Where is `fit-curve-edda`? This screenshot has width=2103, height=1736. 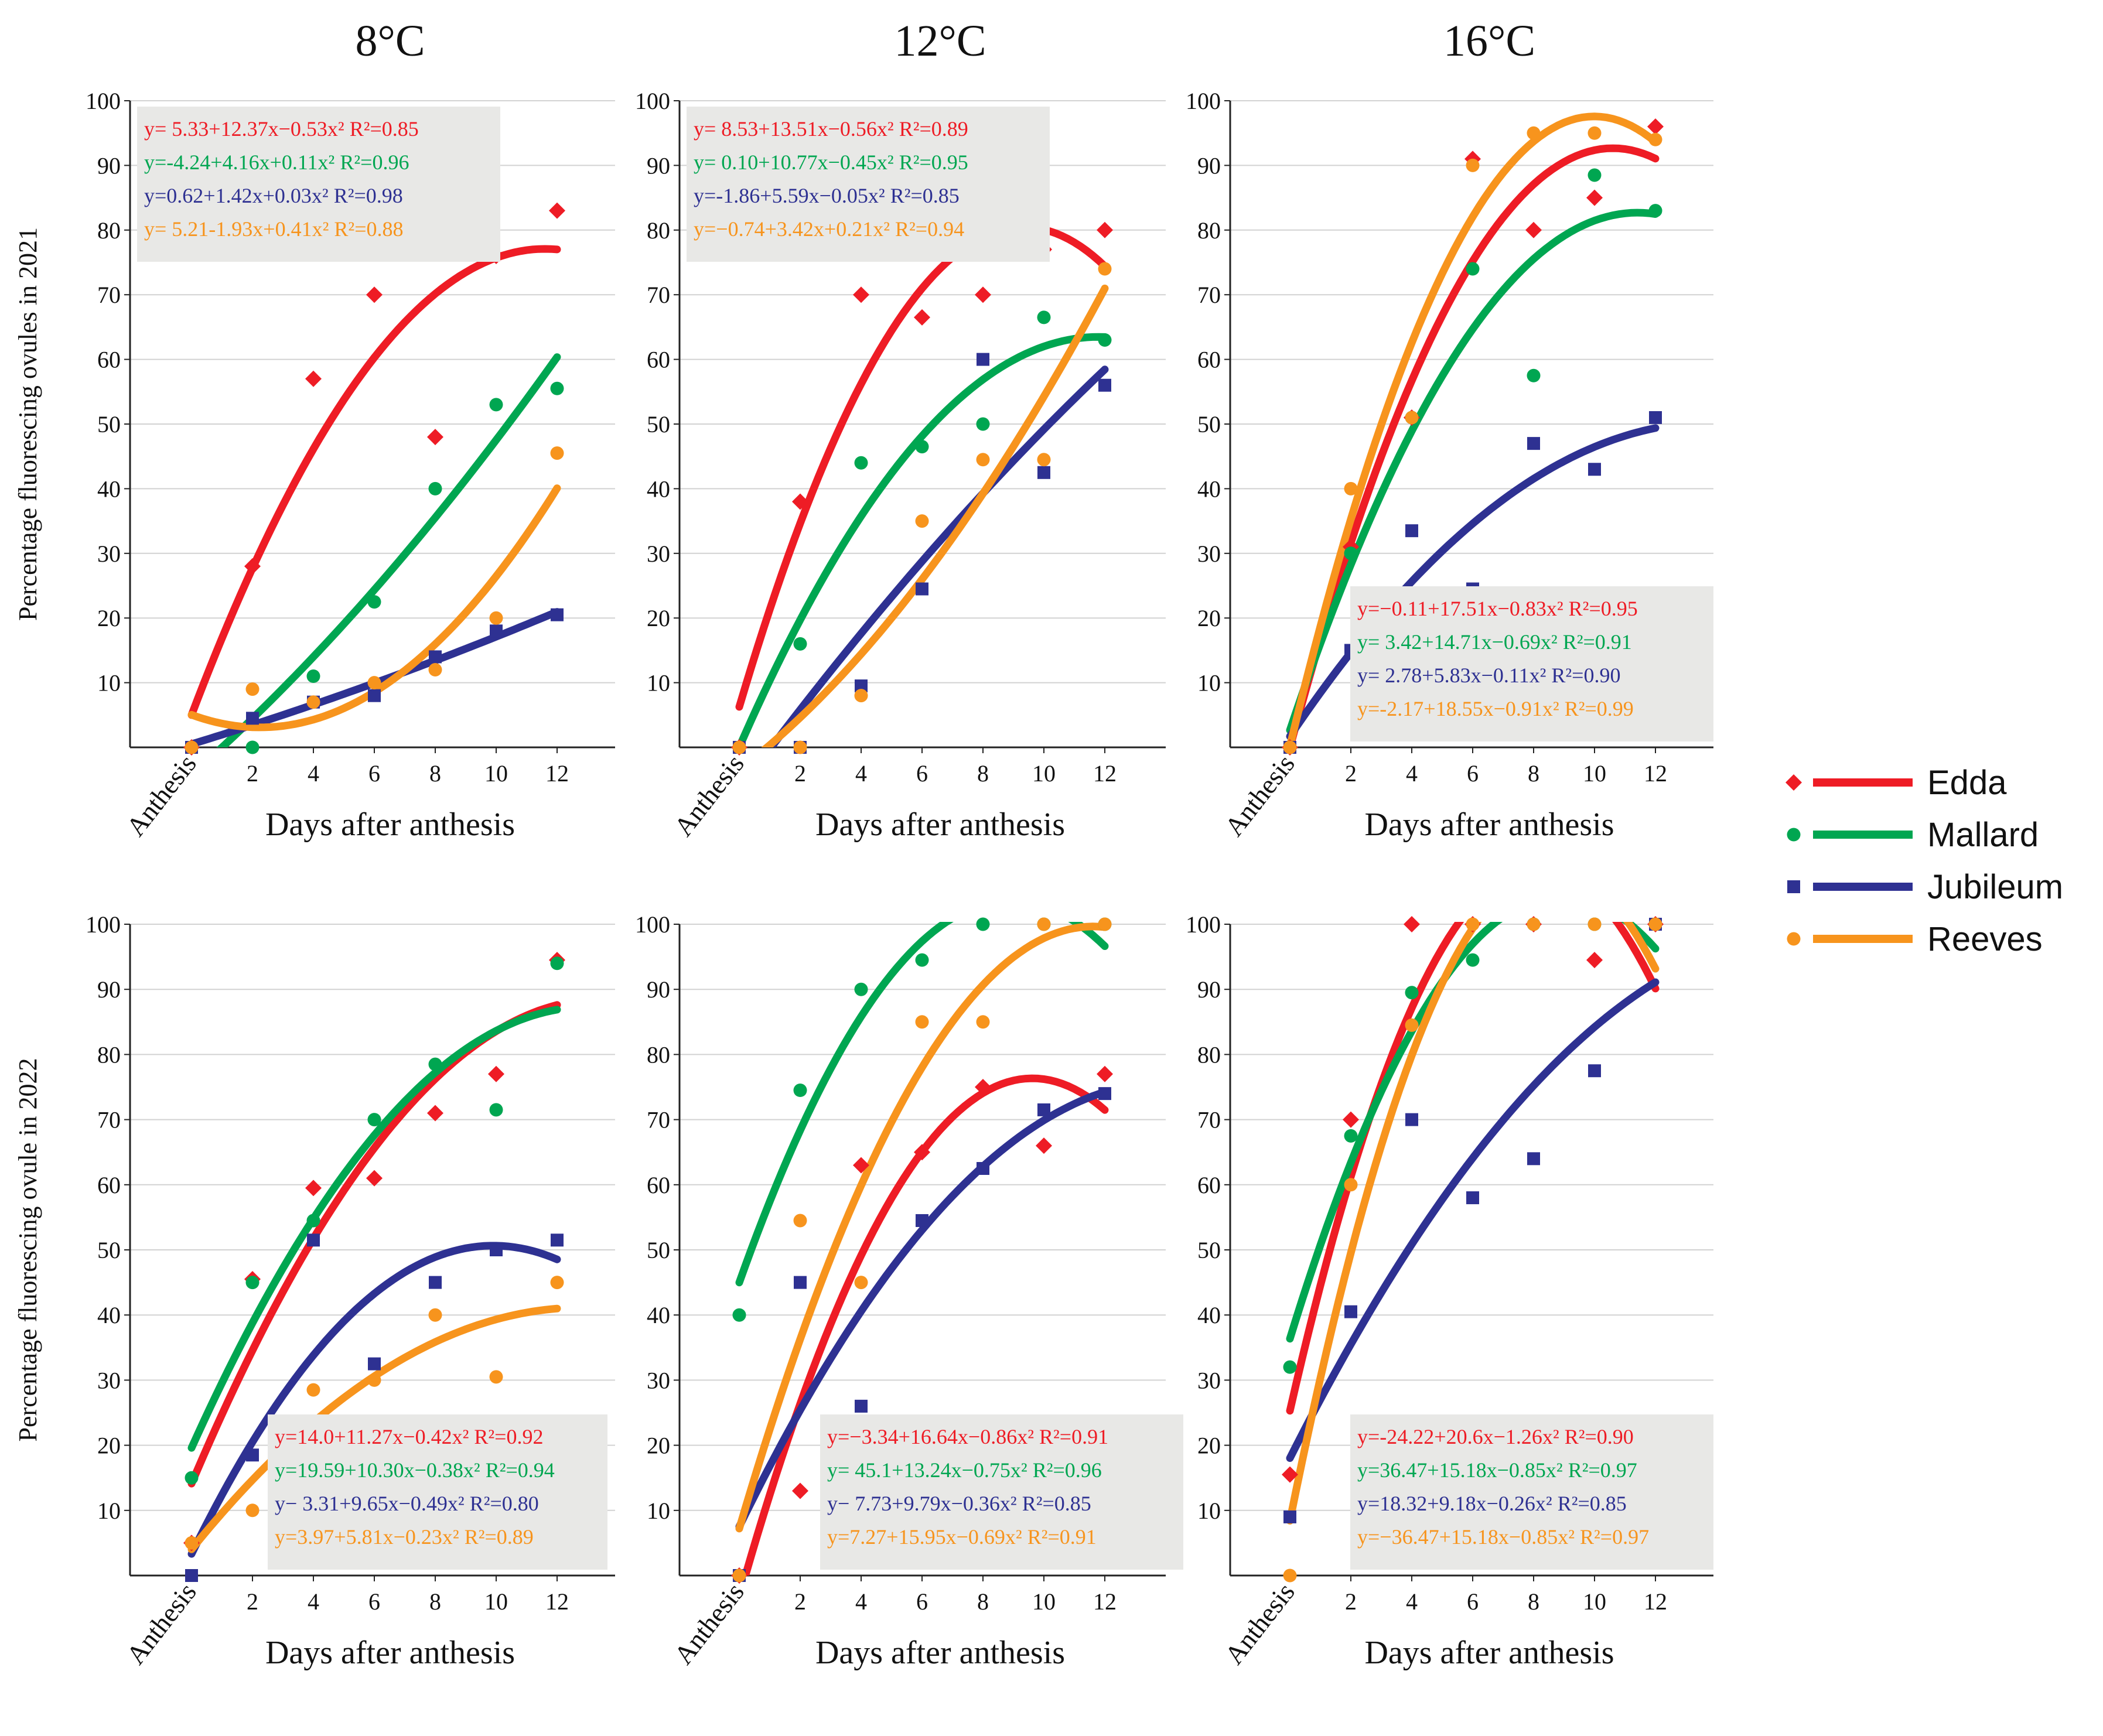
fit-curve-edda is located at coordinates (374, 482).